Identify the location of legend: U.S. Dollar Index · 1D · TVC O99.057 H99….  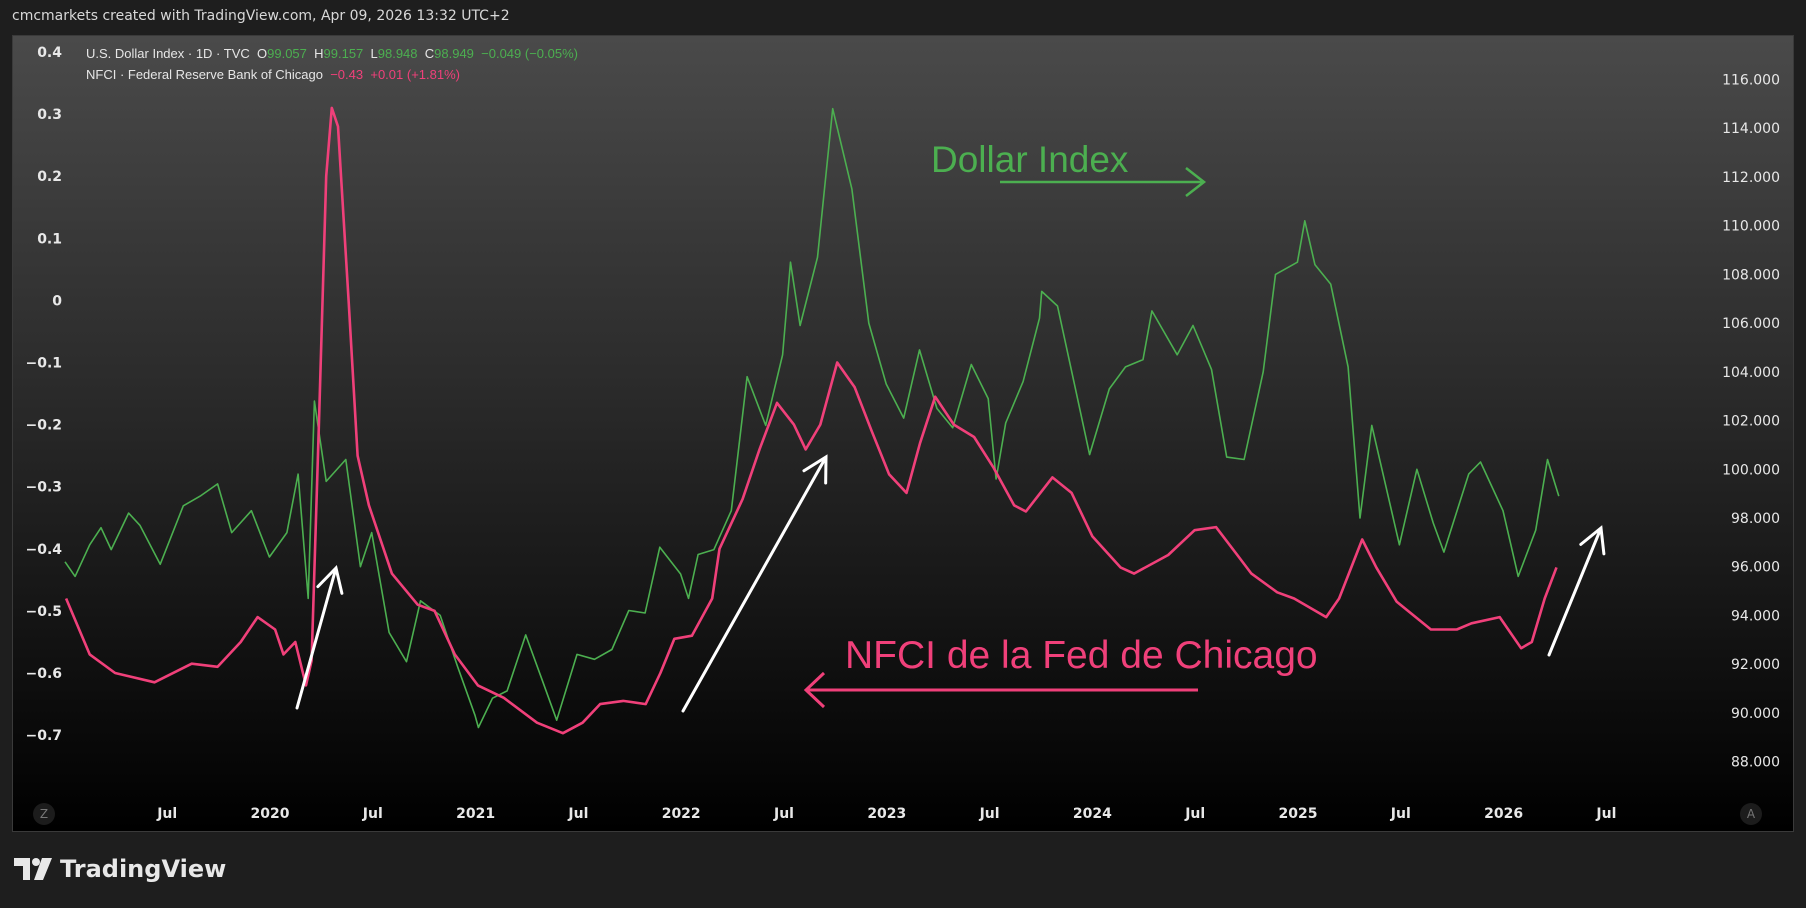
(332, 64).